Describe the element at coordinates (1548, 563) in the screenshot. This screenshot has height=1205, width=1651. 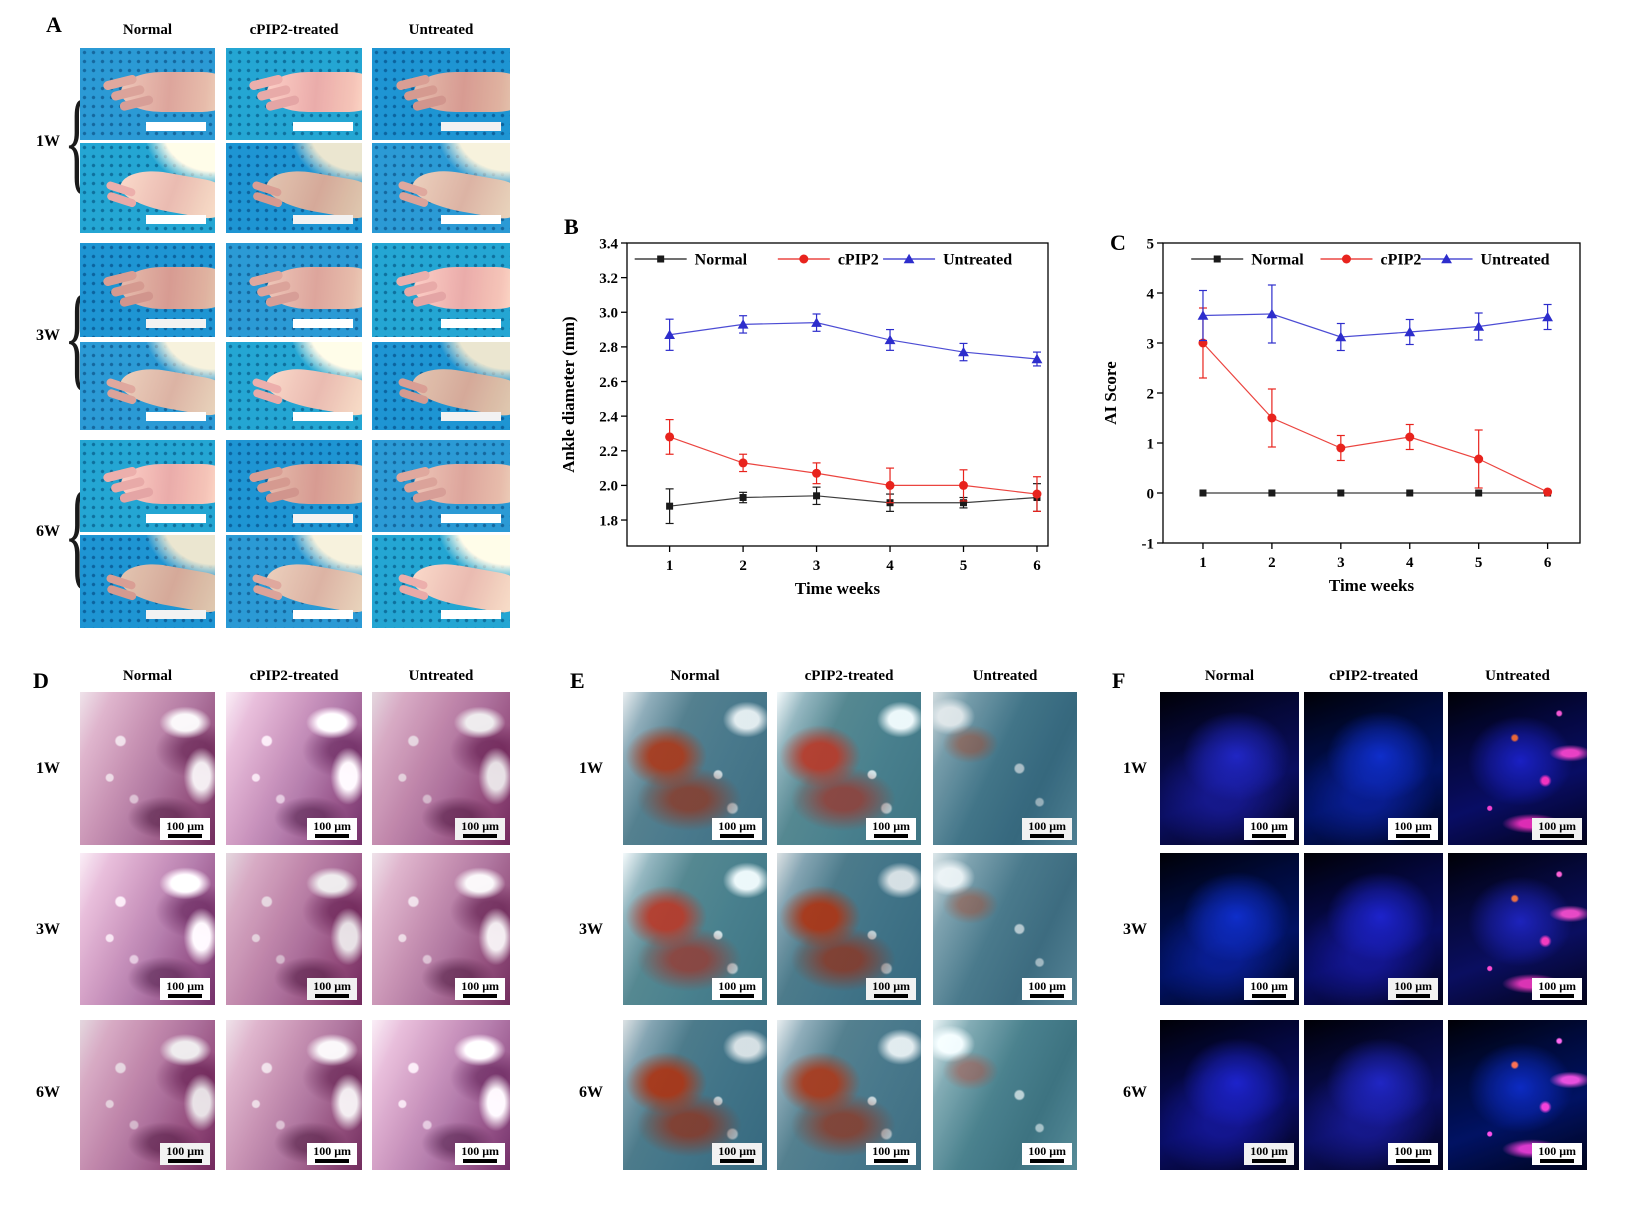
I see `x-tick-label: 6` at that location.